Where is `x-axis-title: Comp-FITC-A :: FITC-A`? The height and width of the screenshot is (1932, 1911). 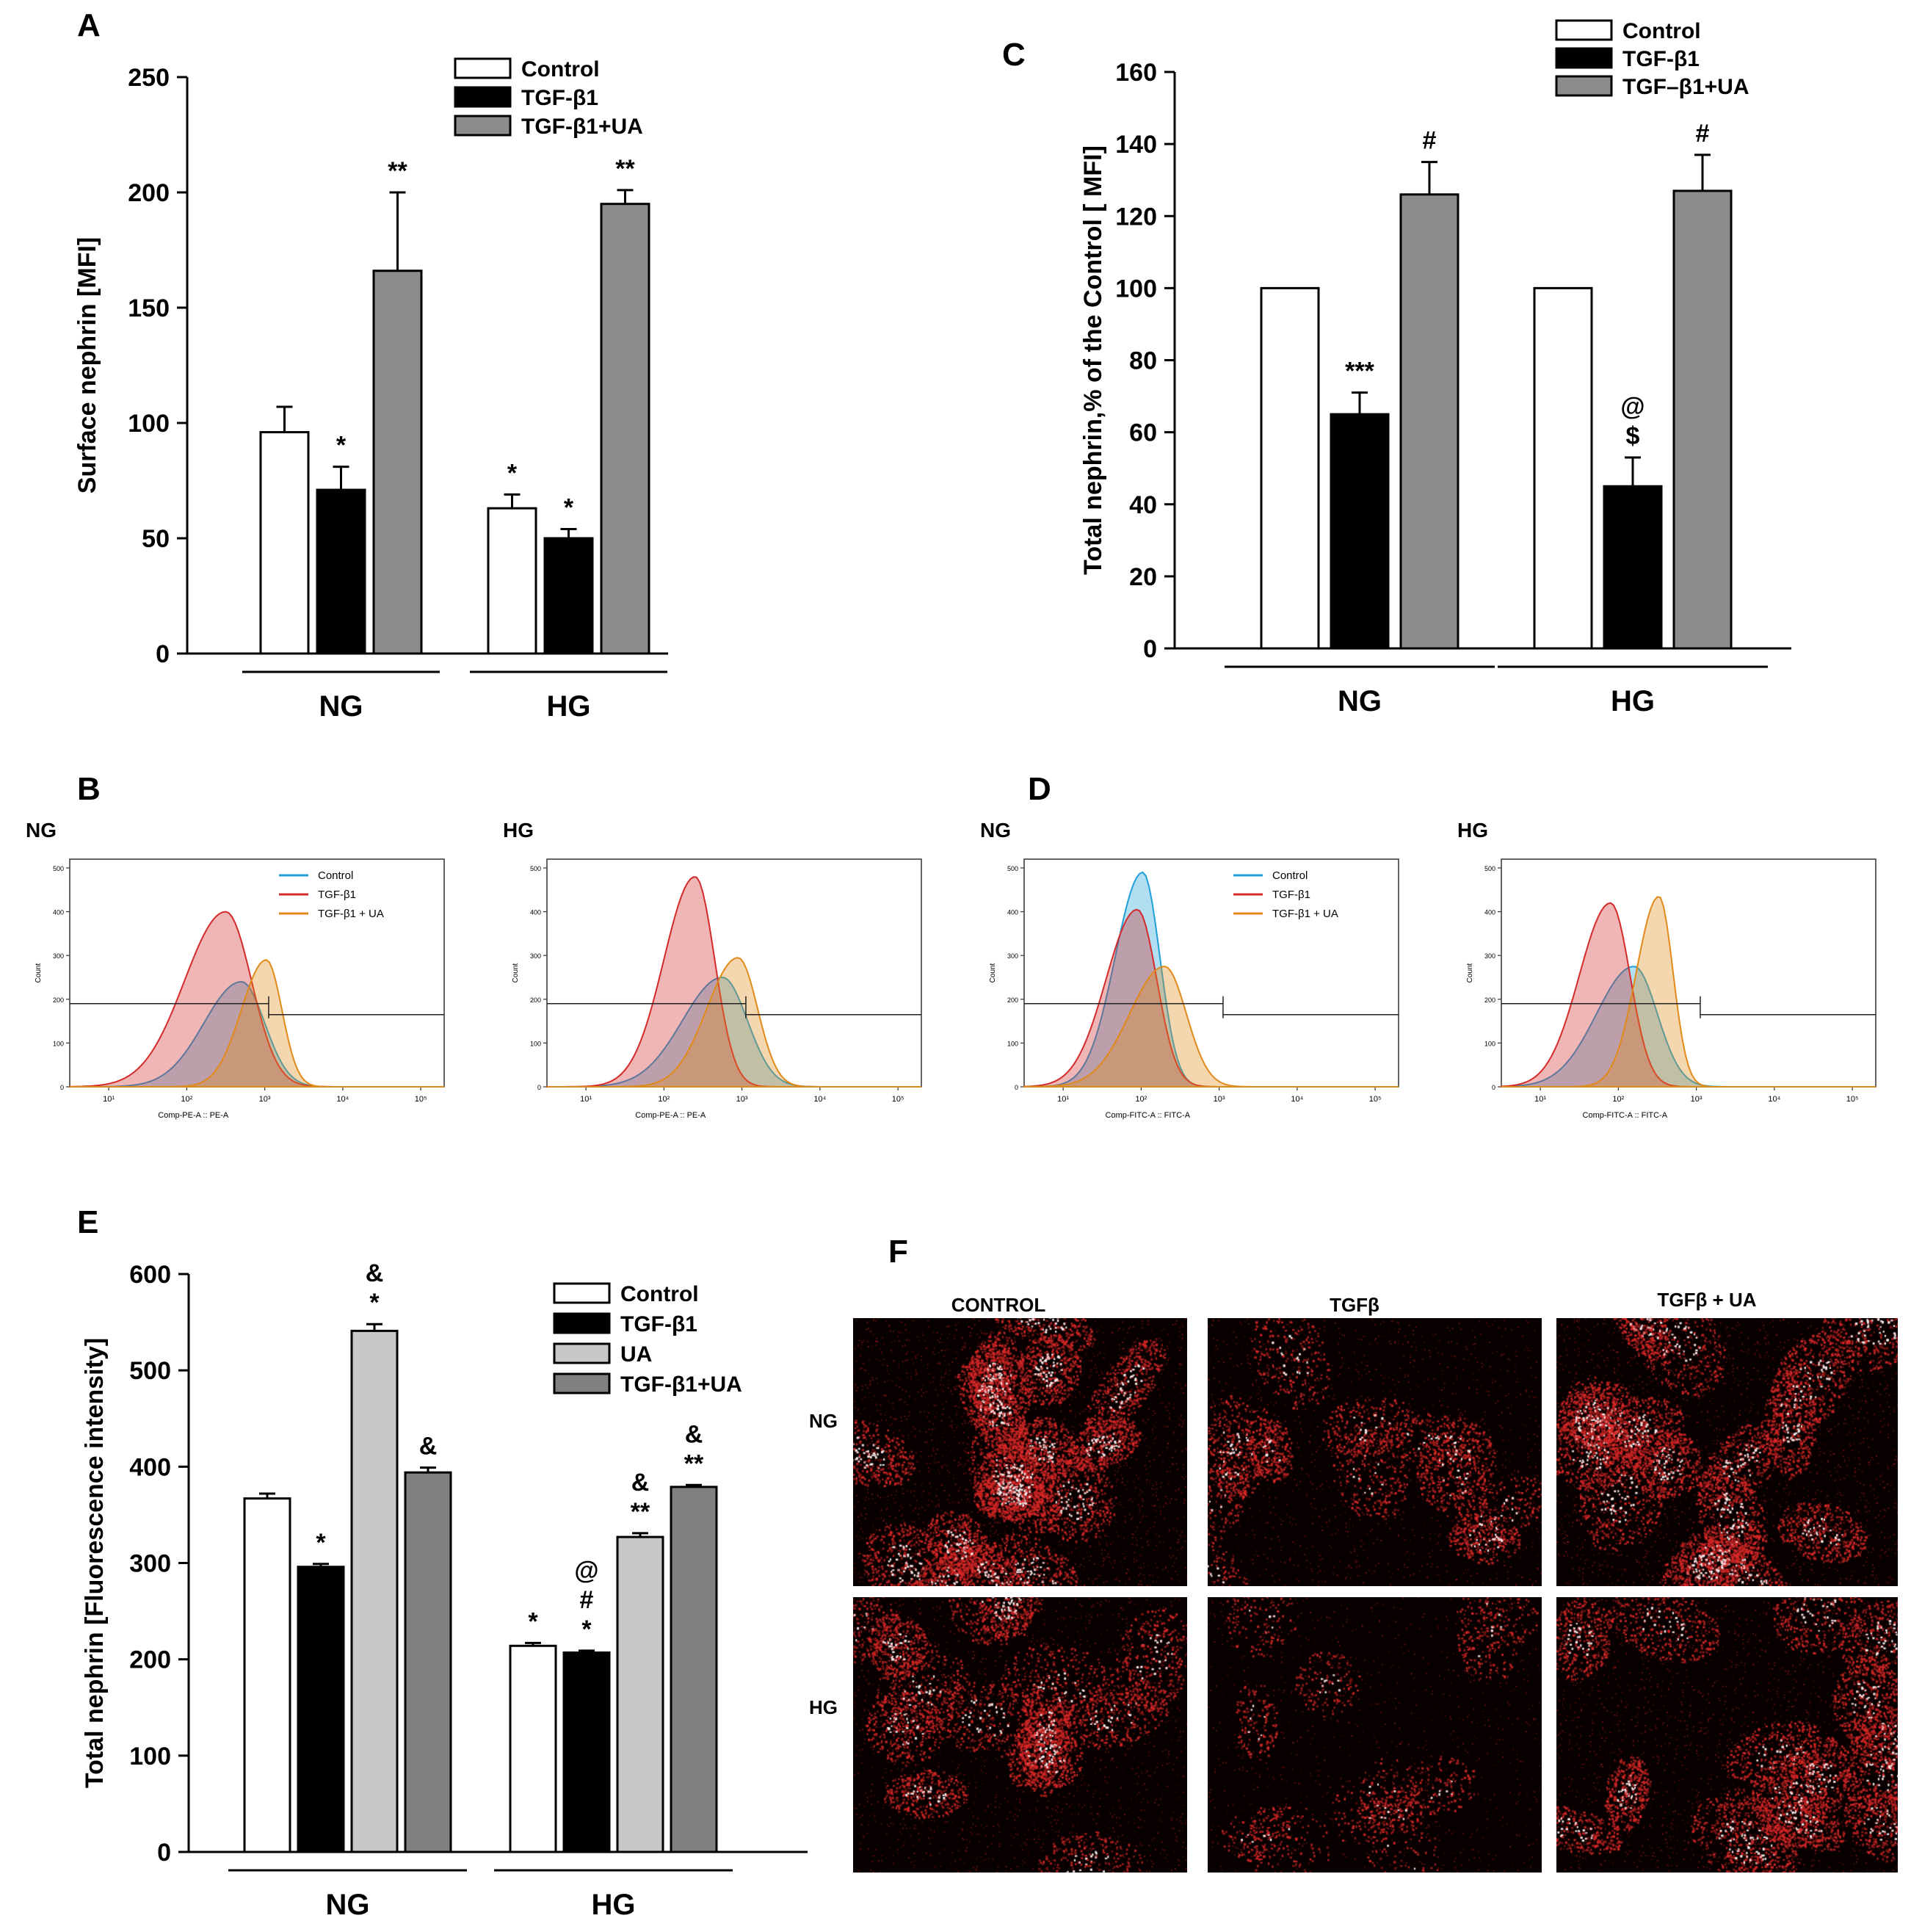 x-axis-title: Comp-FITC-A :: FITC-A is located at coordinates (1625, 1115).